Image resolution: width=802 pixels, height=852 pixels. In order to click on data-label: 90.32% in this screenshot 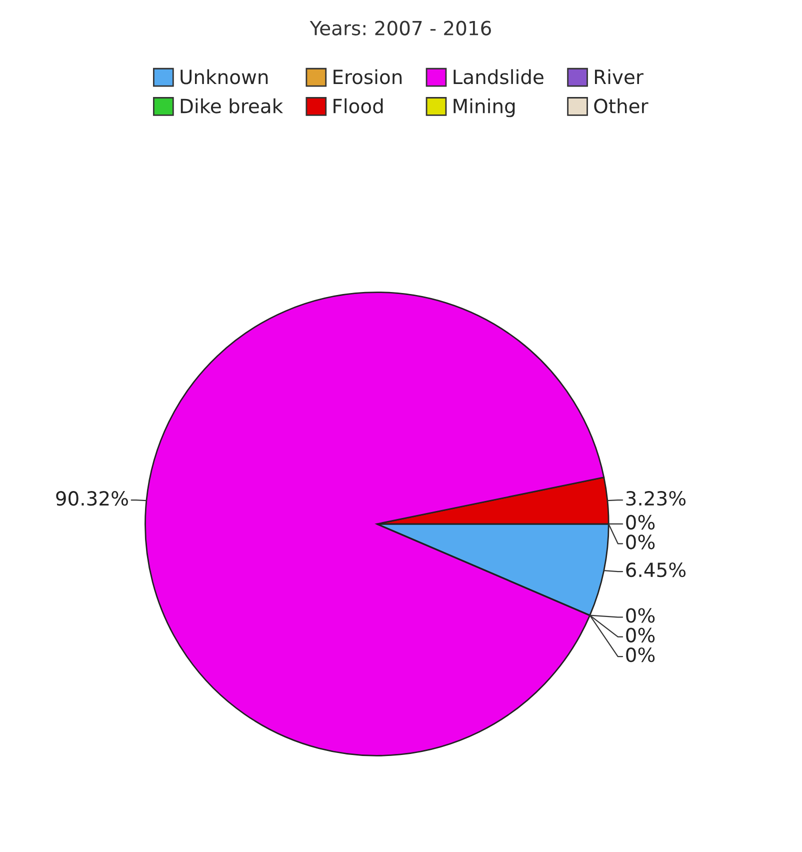, I will do `click(92, 498)`.